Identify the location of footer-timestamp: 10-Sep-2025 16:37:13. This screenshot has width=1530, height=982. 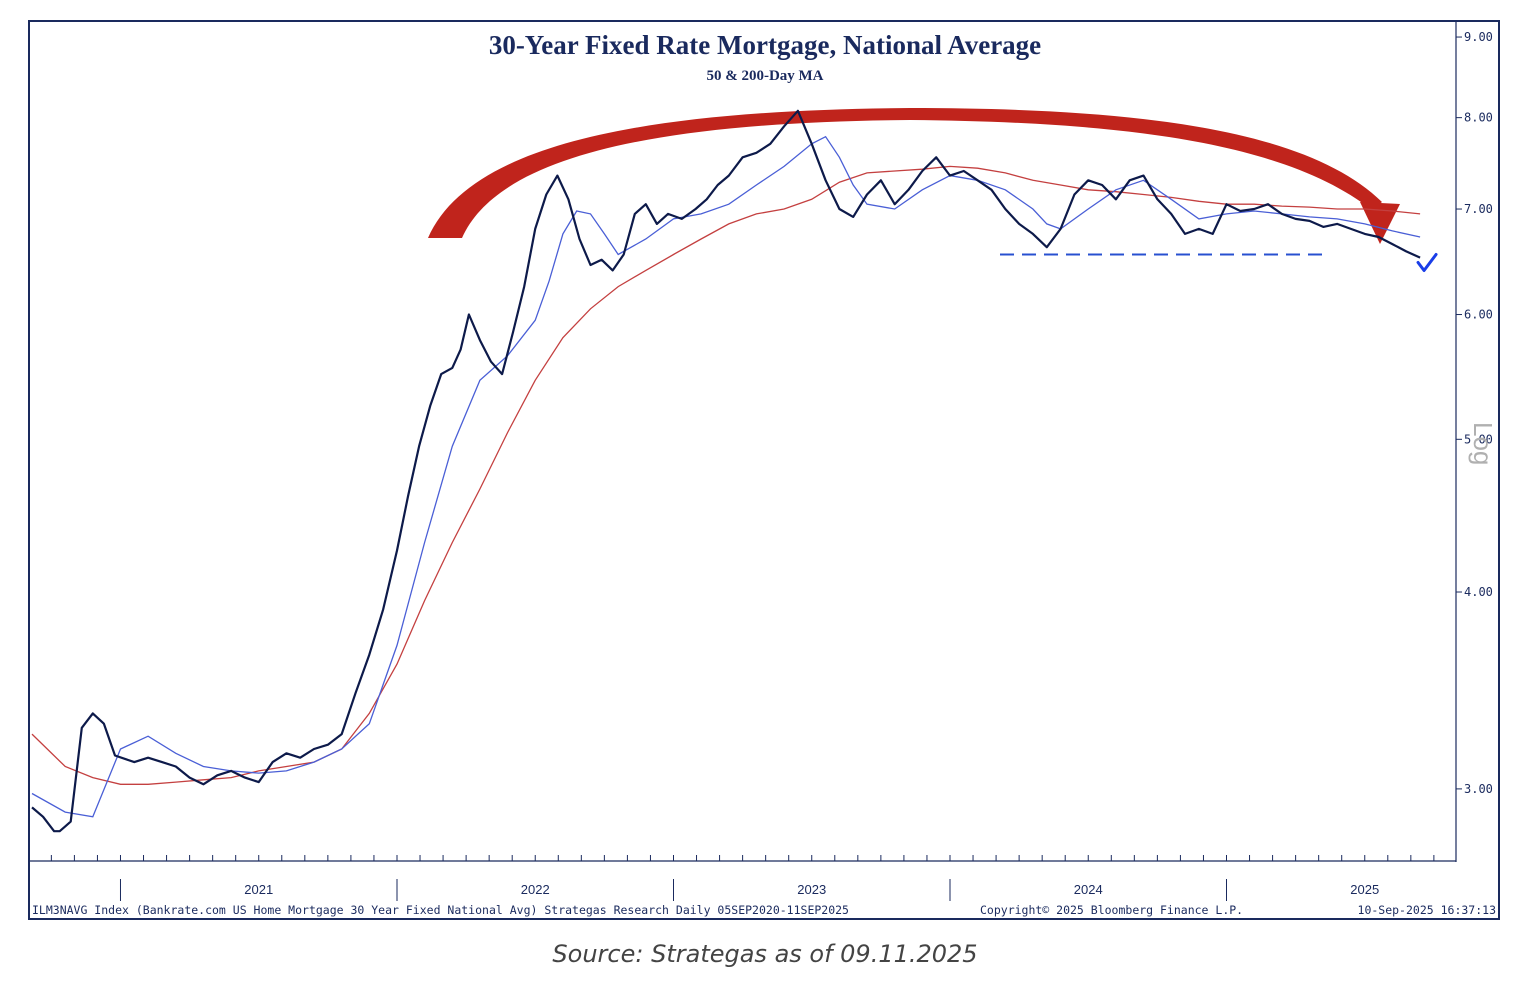
(1427, 910).